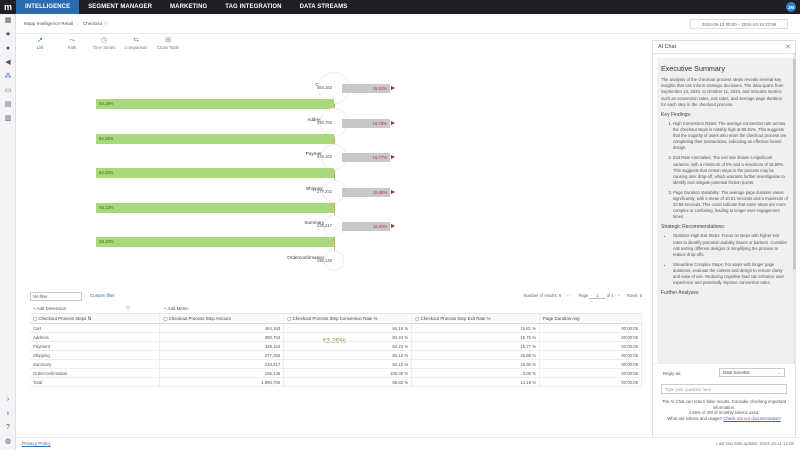 This screenshot has width=800, height=450. Describe the element at coordinates (693, 227) in the screenshot. I see `recommendations-title: Strategic Recommendations:` at that location.